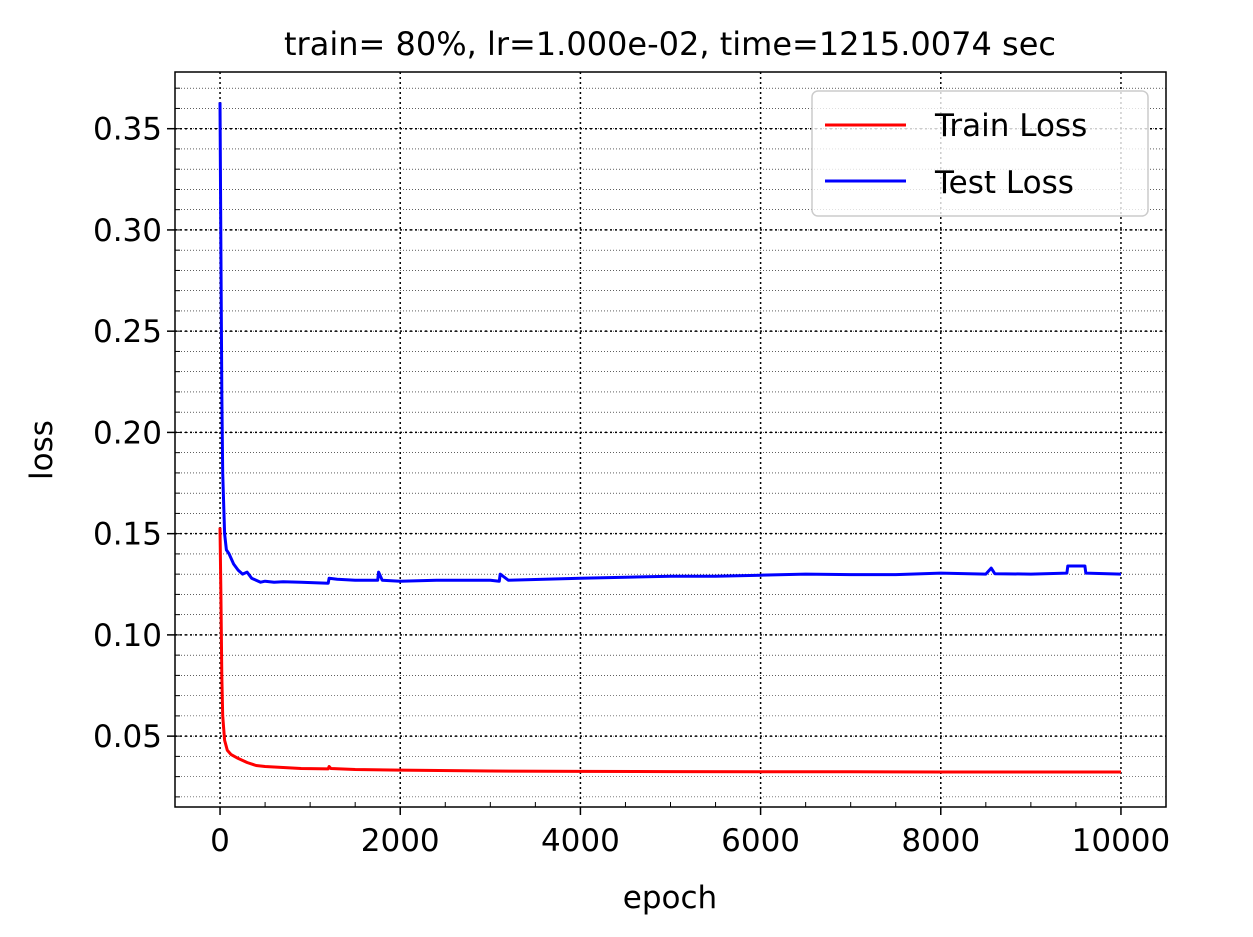 The width and height of the screenshot is (1253, 937). Describe the element at coordinates (940, 841) in the screenshot. I see `x-tick-label: 8000` at that location.